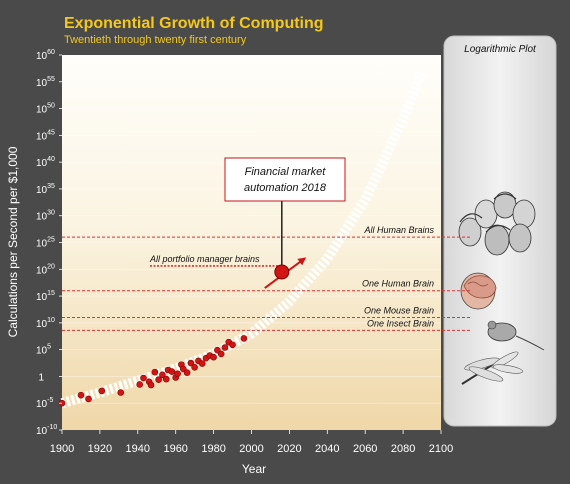 The height and width of the screenshot is (484, 570). I want to click on x-tick-label: 2080, so click(403, 449).